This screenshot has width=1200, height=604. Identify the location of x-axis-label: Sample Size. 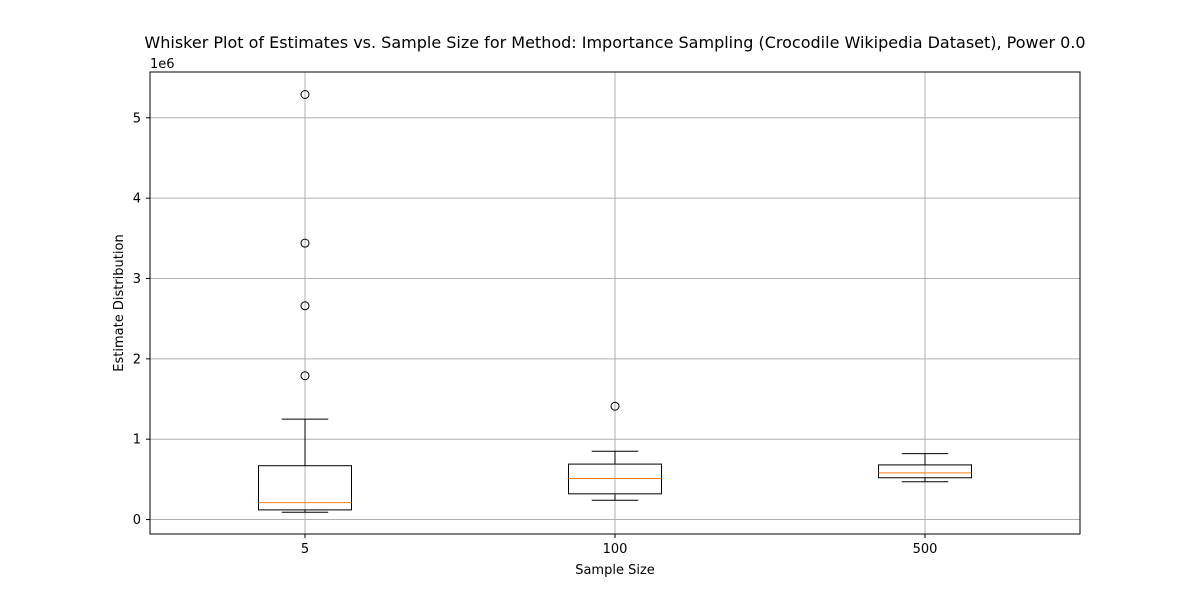
(615, 570).